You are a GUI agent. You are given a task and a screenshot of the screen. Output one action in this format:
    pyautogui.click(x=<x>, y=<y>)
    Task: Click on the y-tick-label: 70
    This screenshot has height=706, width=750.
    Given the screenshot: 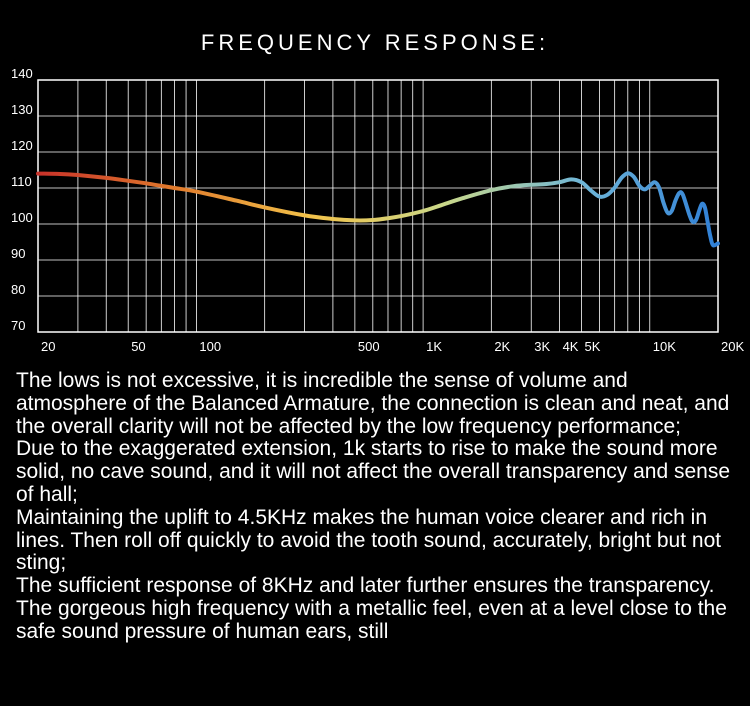 What is the action you would take?
    pyautogui.click(x=18, y=325)
    